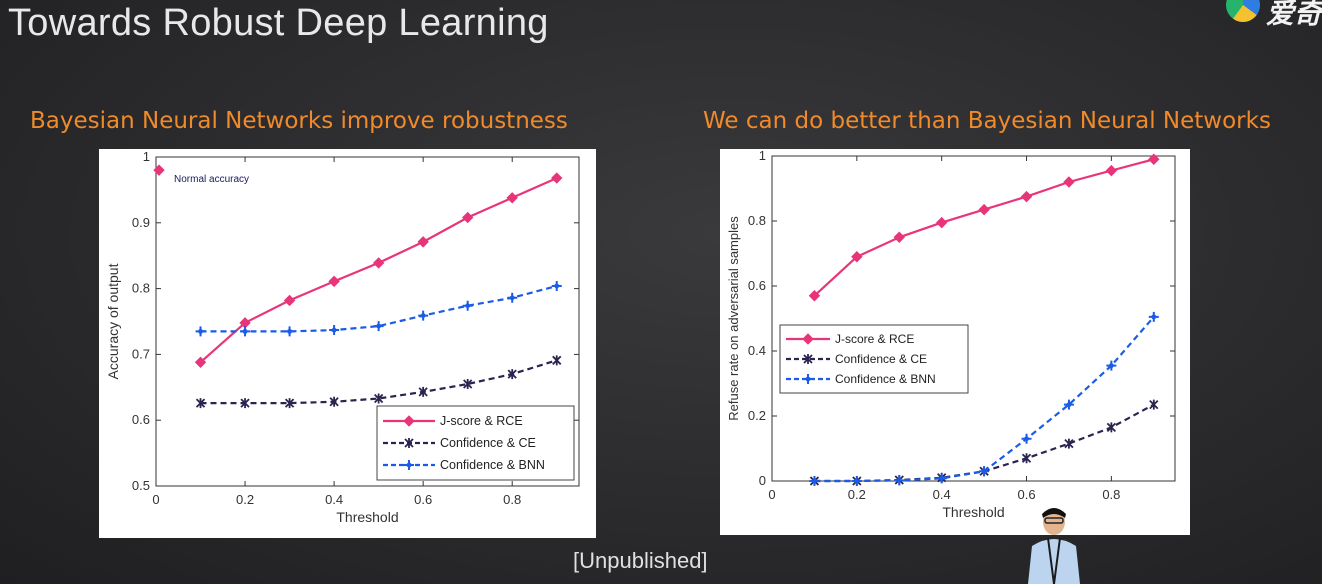 The image size is (1322, 584). Describe the element at coordinates (159, 170) in the screenshot. I see `left-annotation-point` at that location.